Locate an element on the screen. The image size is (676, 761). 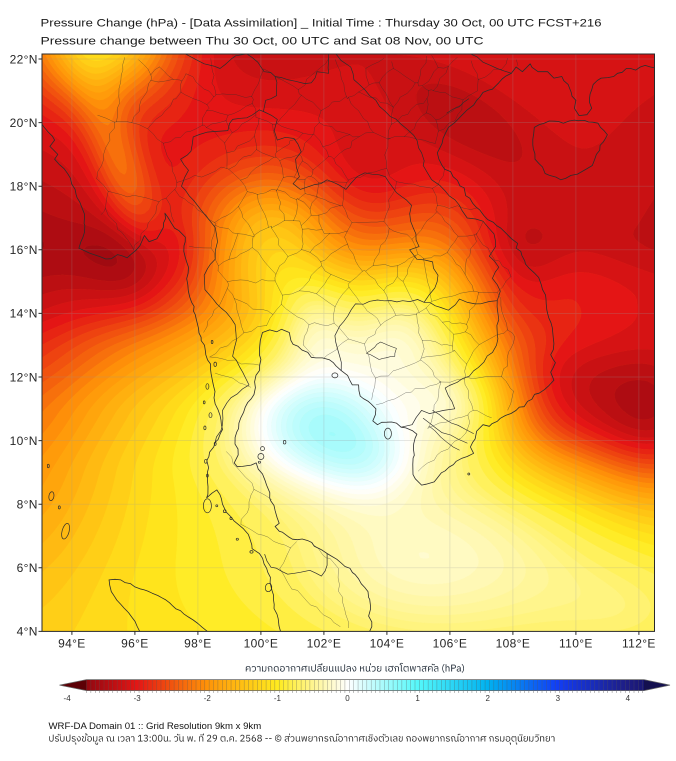
svg-text: 0 is located at coordinates (347, 698).